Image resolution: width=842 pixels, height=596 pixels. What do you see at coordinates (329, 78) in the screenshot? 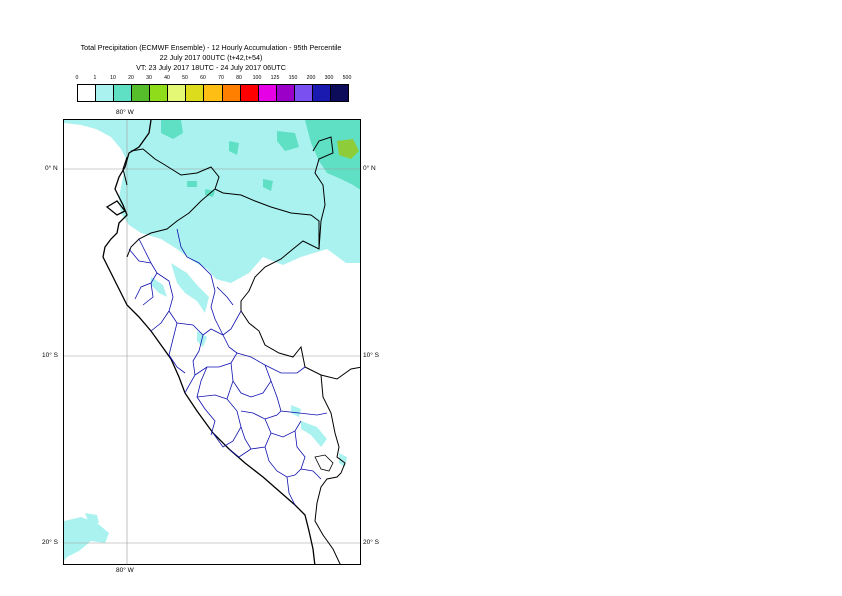
I see `legend-tick-label: 300` at bounding box center [329, 78].